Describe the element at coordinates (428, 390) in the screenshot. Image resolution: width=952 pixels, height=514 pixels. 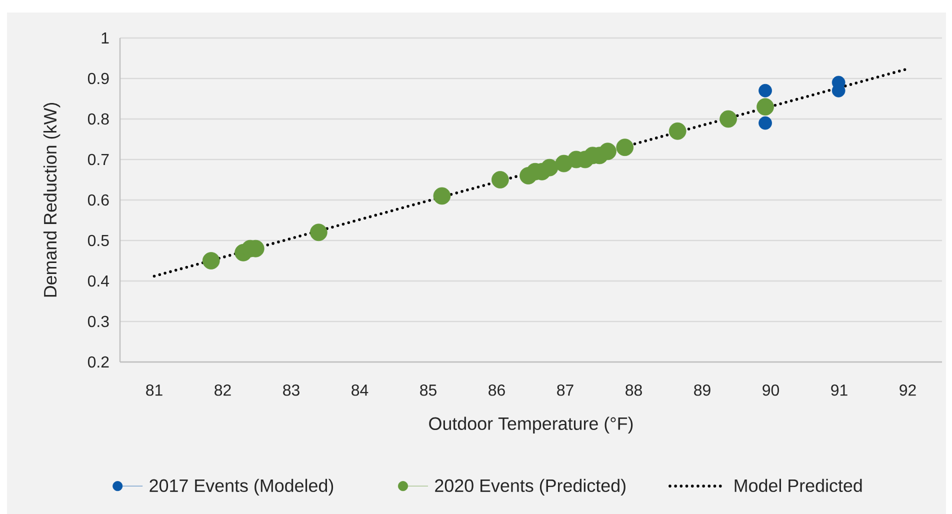
I see `x-tick-label: 85` at that location.